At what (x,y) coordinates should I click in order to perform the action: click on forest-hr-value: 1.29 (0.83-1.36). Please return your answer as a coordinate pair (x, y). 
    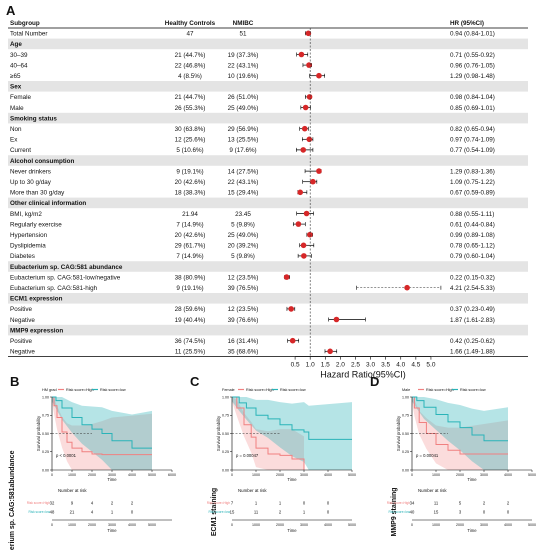
    Looking at the image, I should click on (472, 171).